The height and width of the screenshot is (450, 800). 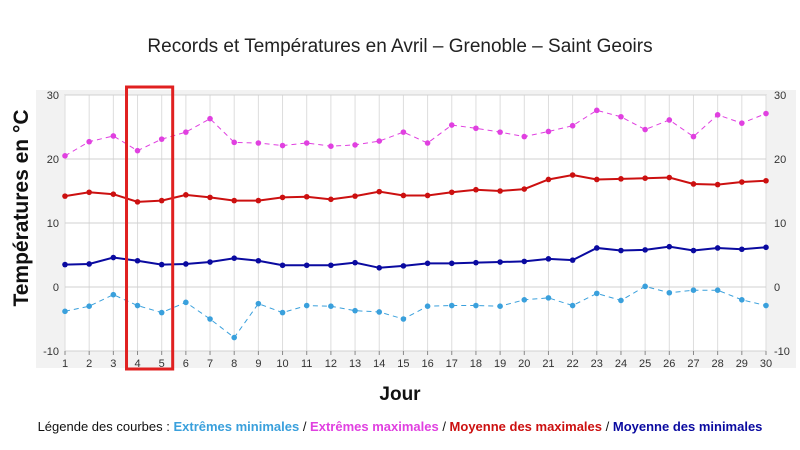 I want to click on legend-prefix: Légende des courbes :, so click(x=105, y=426).